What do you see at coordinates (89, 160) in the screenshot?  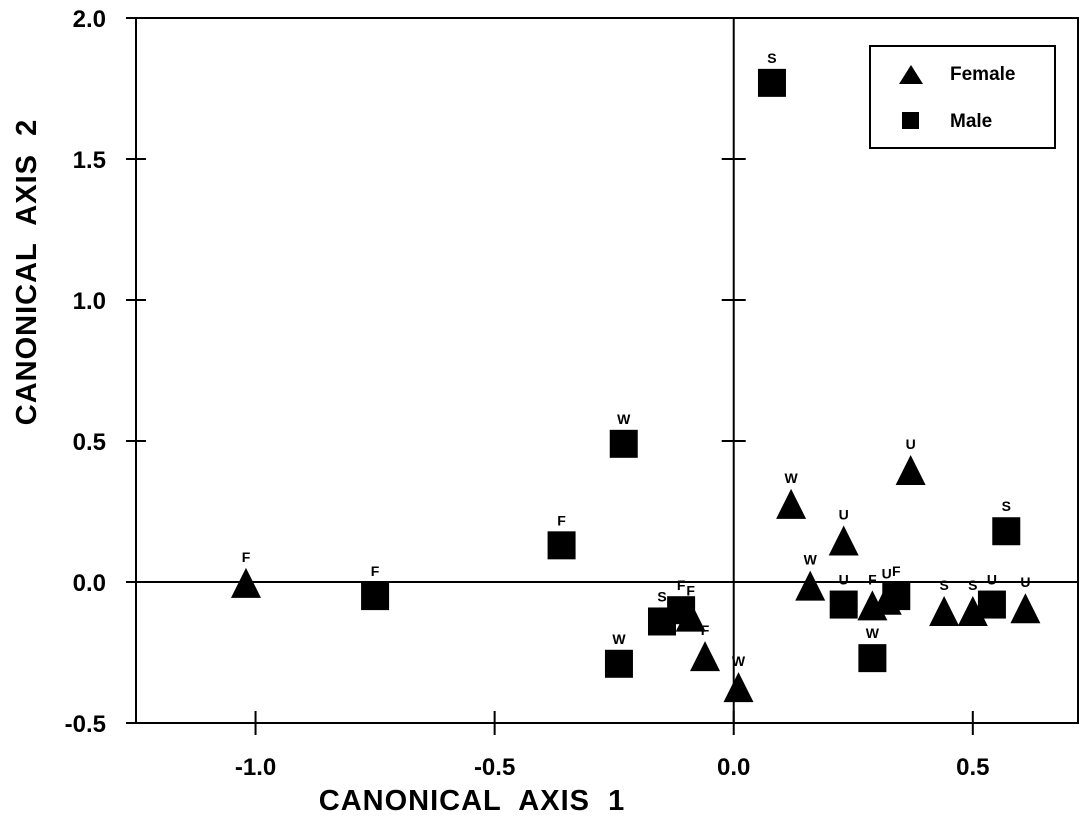 I see `y-tick-label: 1.5` at bounding box center [89, 160].